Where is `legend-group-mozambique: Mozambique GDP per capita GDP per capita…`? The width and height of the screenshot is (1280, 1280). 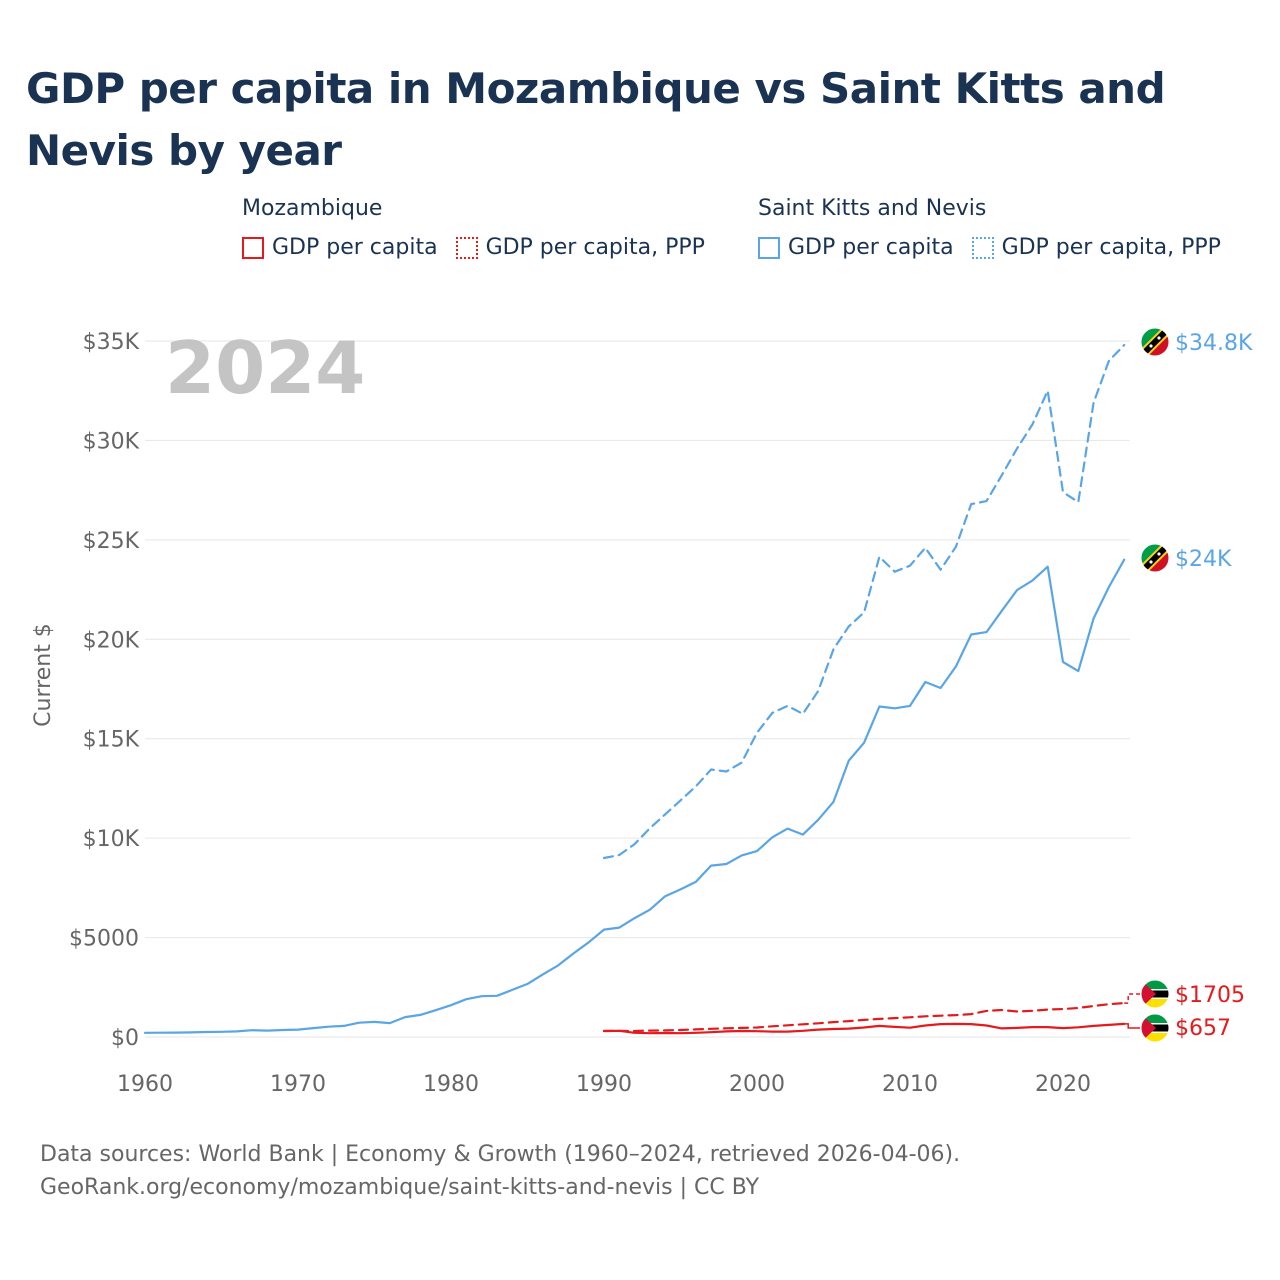 legend-group-mozambique: Mozambique GDP per capita GDP per capita… is located at coordinates (473, 228).